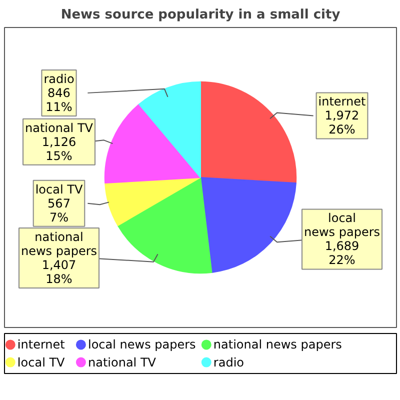 The width and height of the screenshot is (400, 400). I want to click on chart-title: News source popularity in a small city, so click(200, 15).